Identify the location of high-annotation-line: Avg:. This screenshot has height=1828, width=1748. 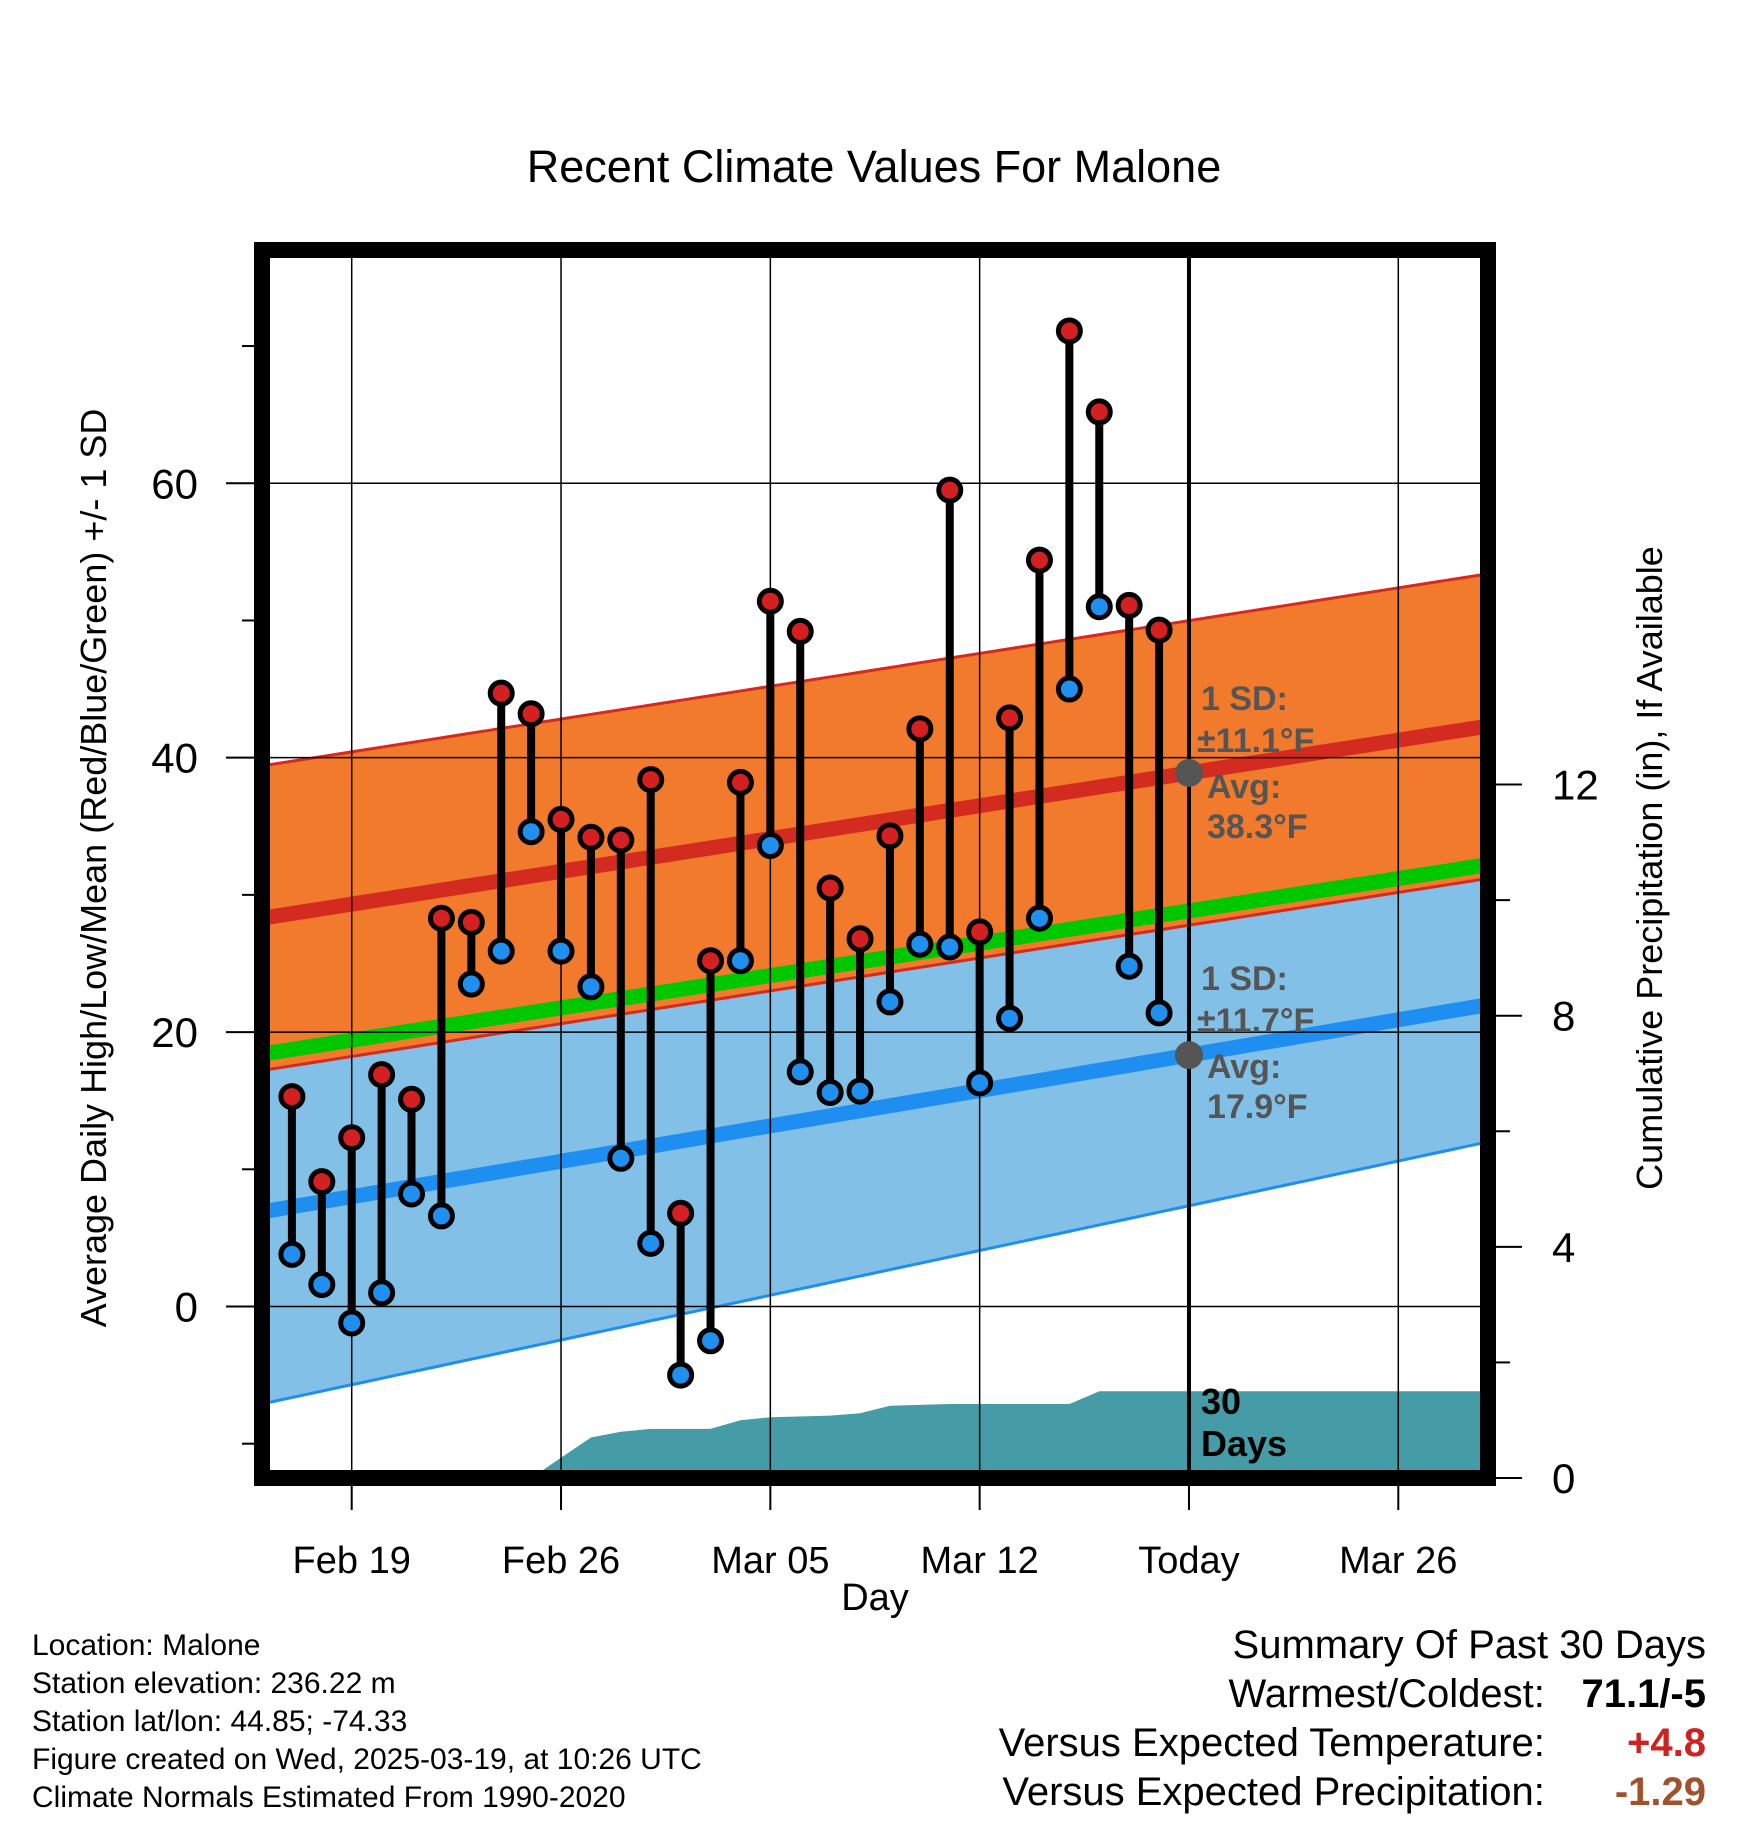
(1244, 787).